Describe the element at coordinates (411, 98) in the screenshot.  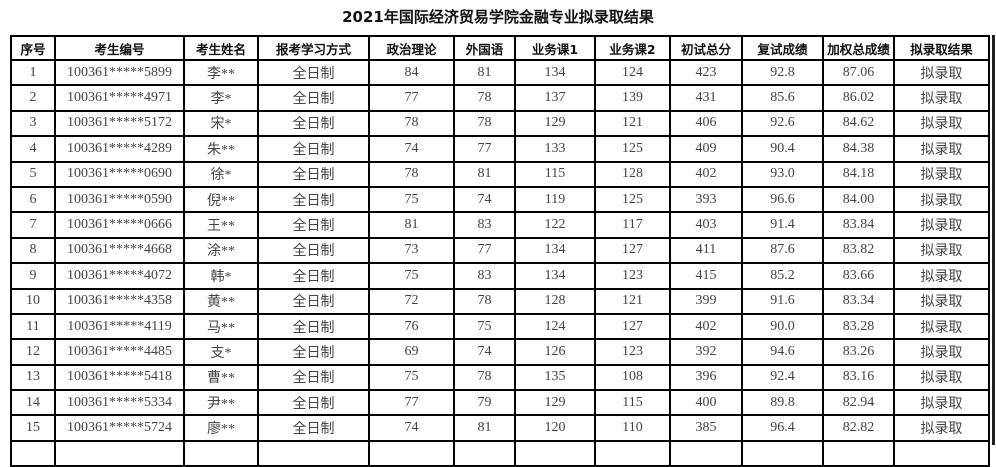
I see `cell-politics: 77` at that location.